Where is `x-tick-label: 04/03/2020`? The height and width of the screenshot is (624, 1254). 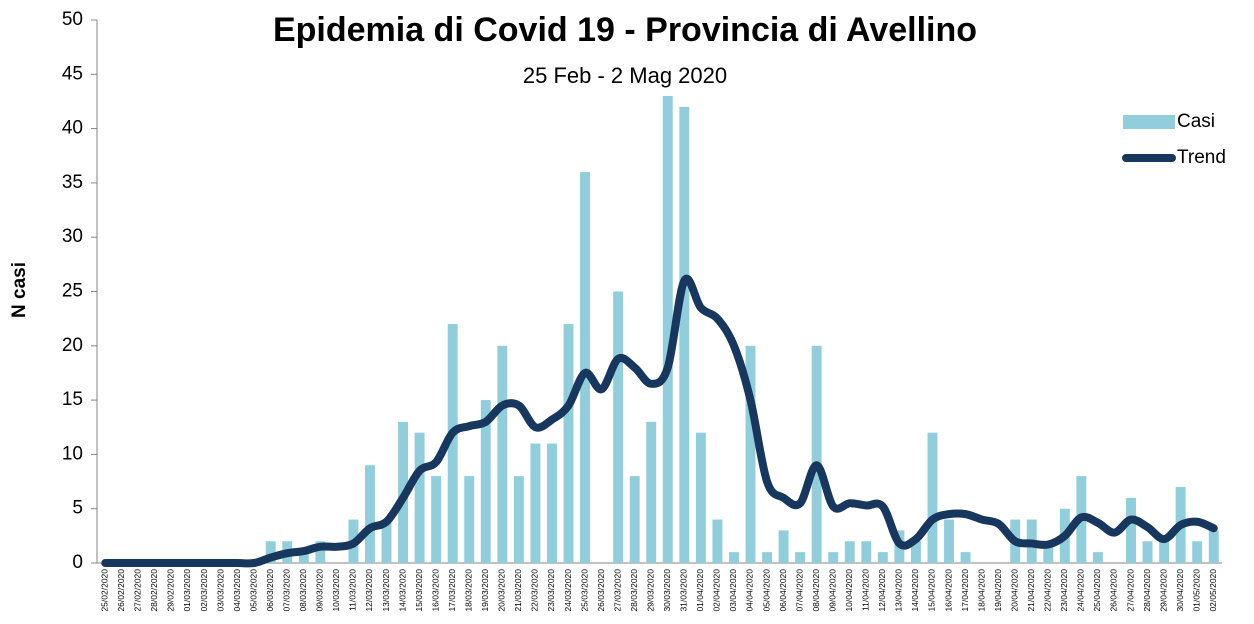 x-tick-label: 04/03/2020 is located at coordinates (237, 590).